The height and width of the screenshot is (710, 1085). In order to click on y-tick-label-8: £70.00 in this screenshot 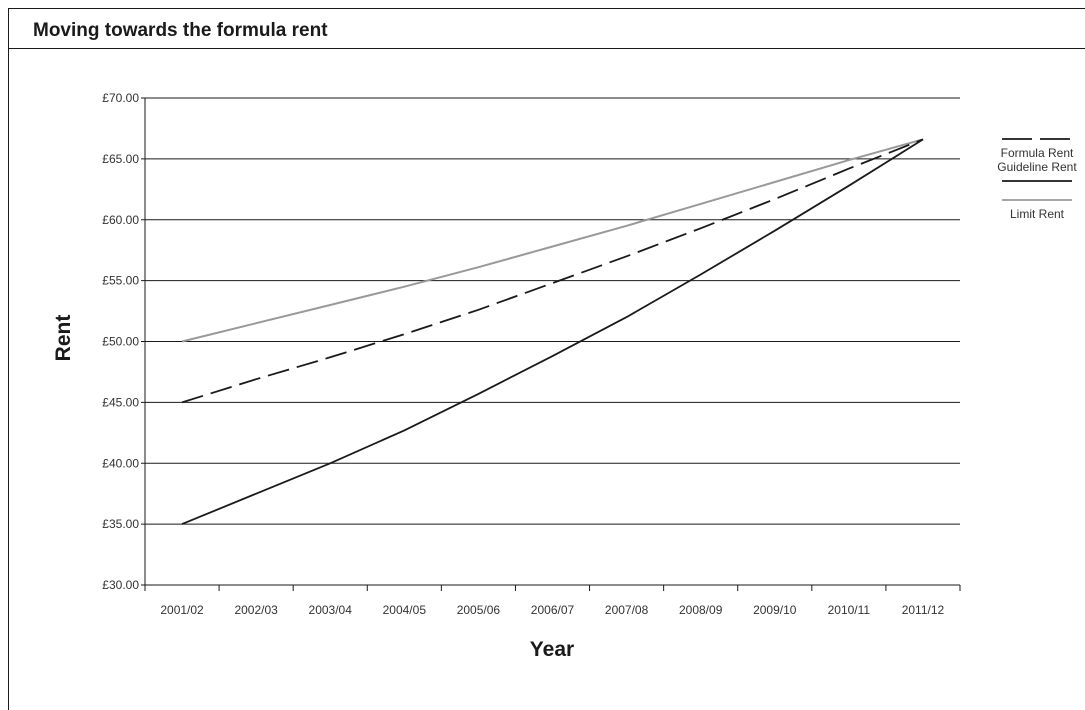, I will do `click(120, 98)`.